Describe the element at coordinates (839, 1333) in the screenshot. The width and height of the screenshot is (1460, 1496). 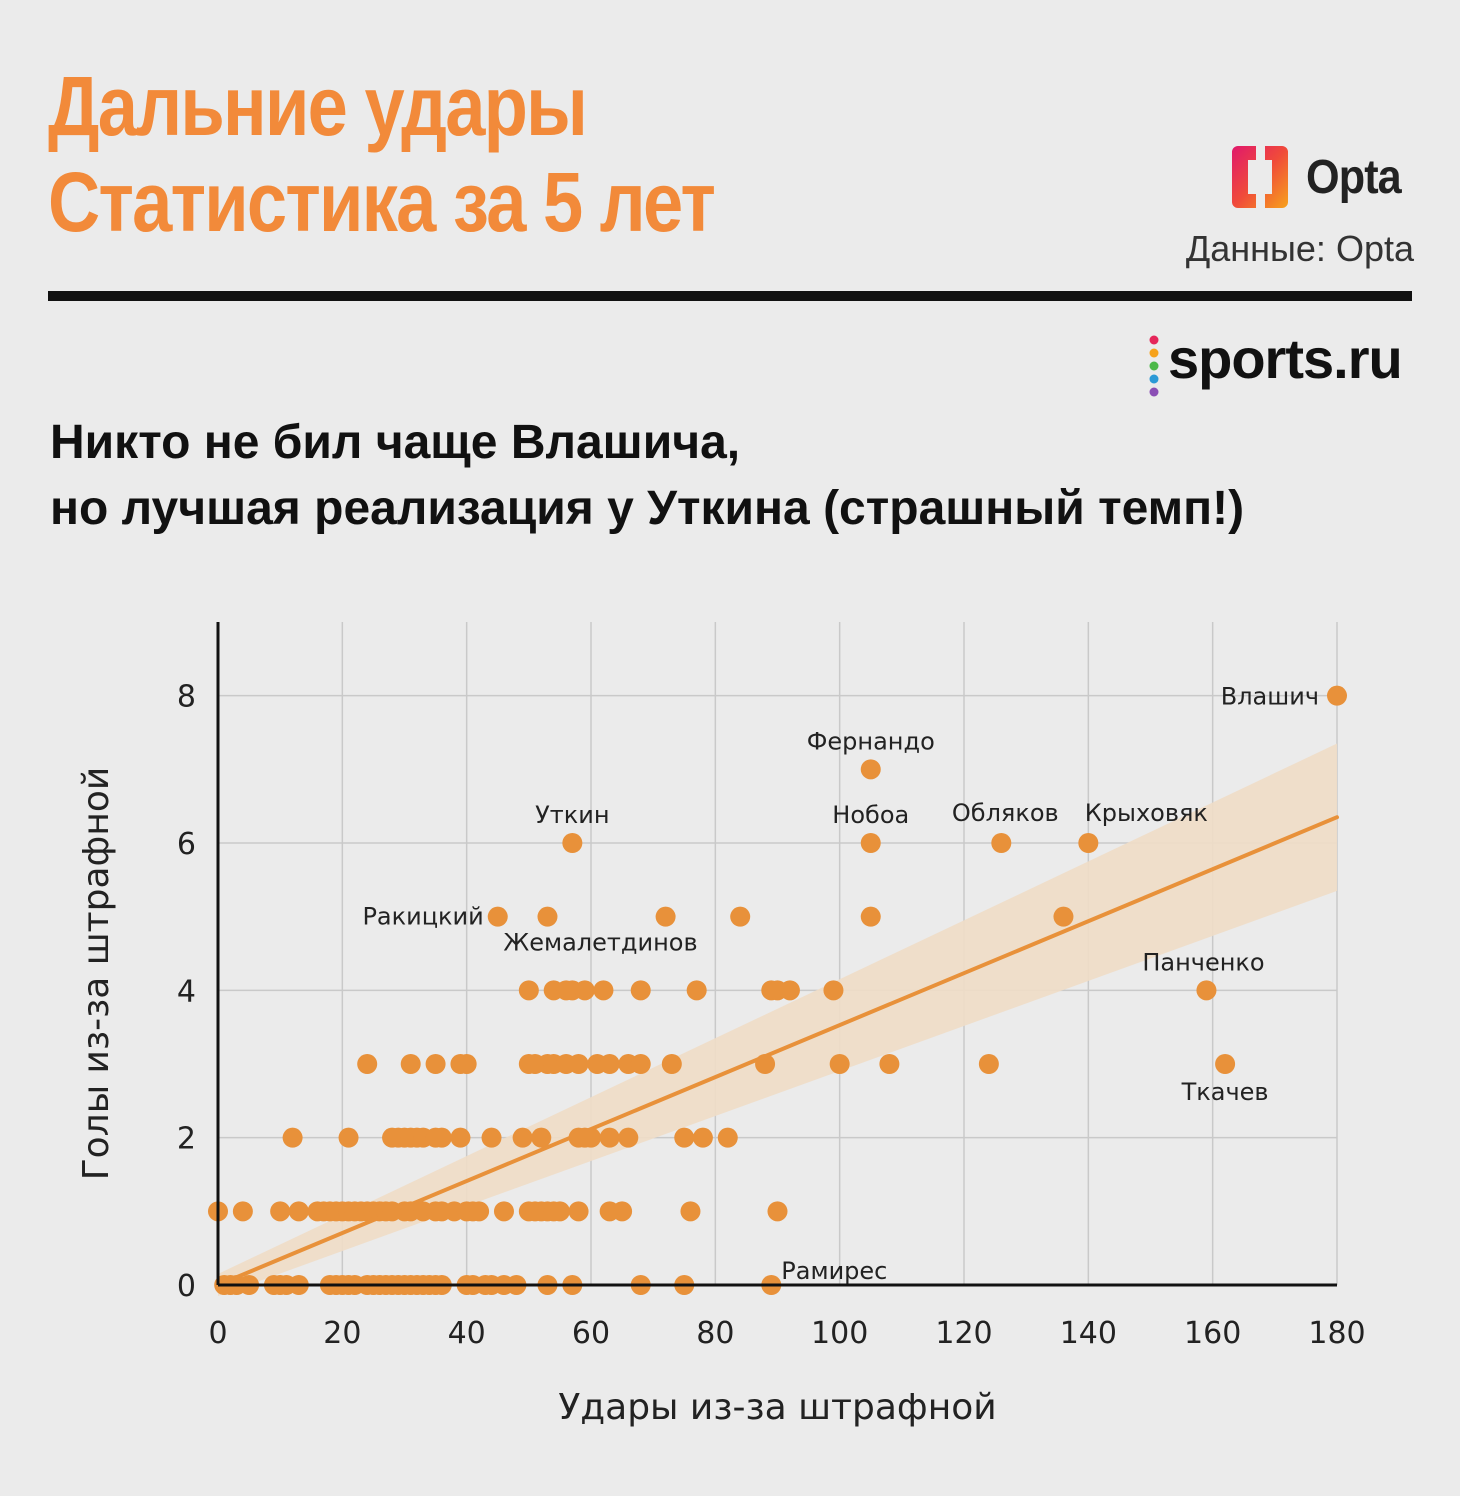
I see `x-tick-label: 100` at that location.